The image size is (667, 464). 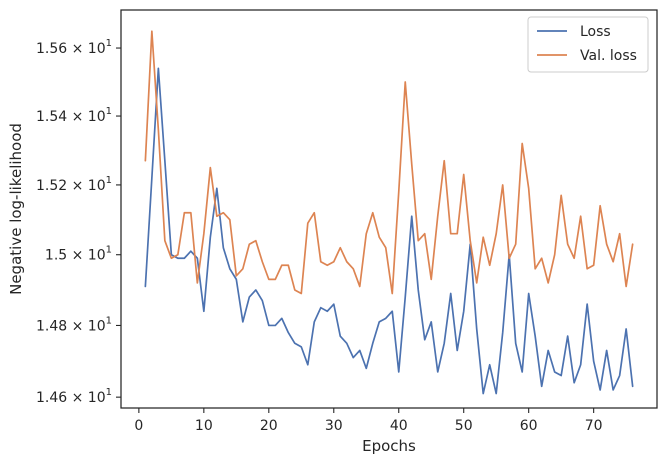 I want to click on y-tick-label-0: 1.46 × 10¹, so click(x=74, y=396).